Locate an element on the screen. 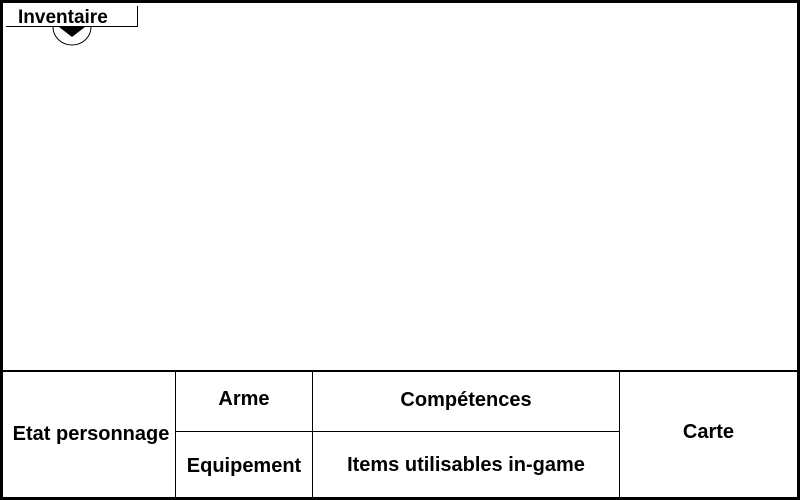 This screenshot has height=500, width=800. map-button: Carte is located at coordinates (708, 432).